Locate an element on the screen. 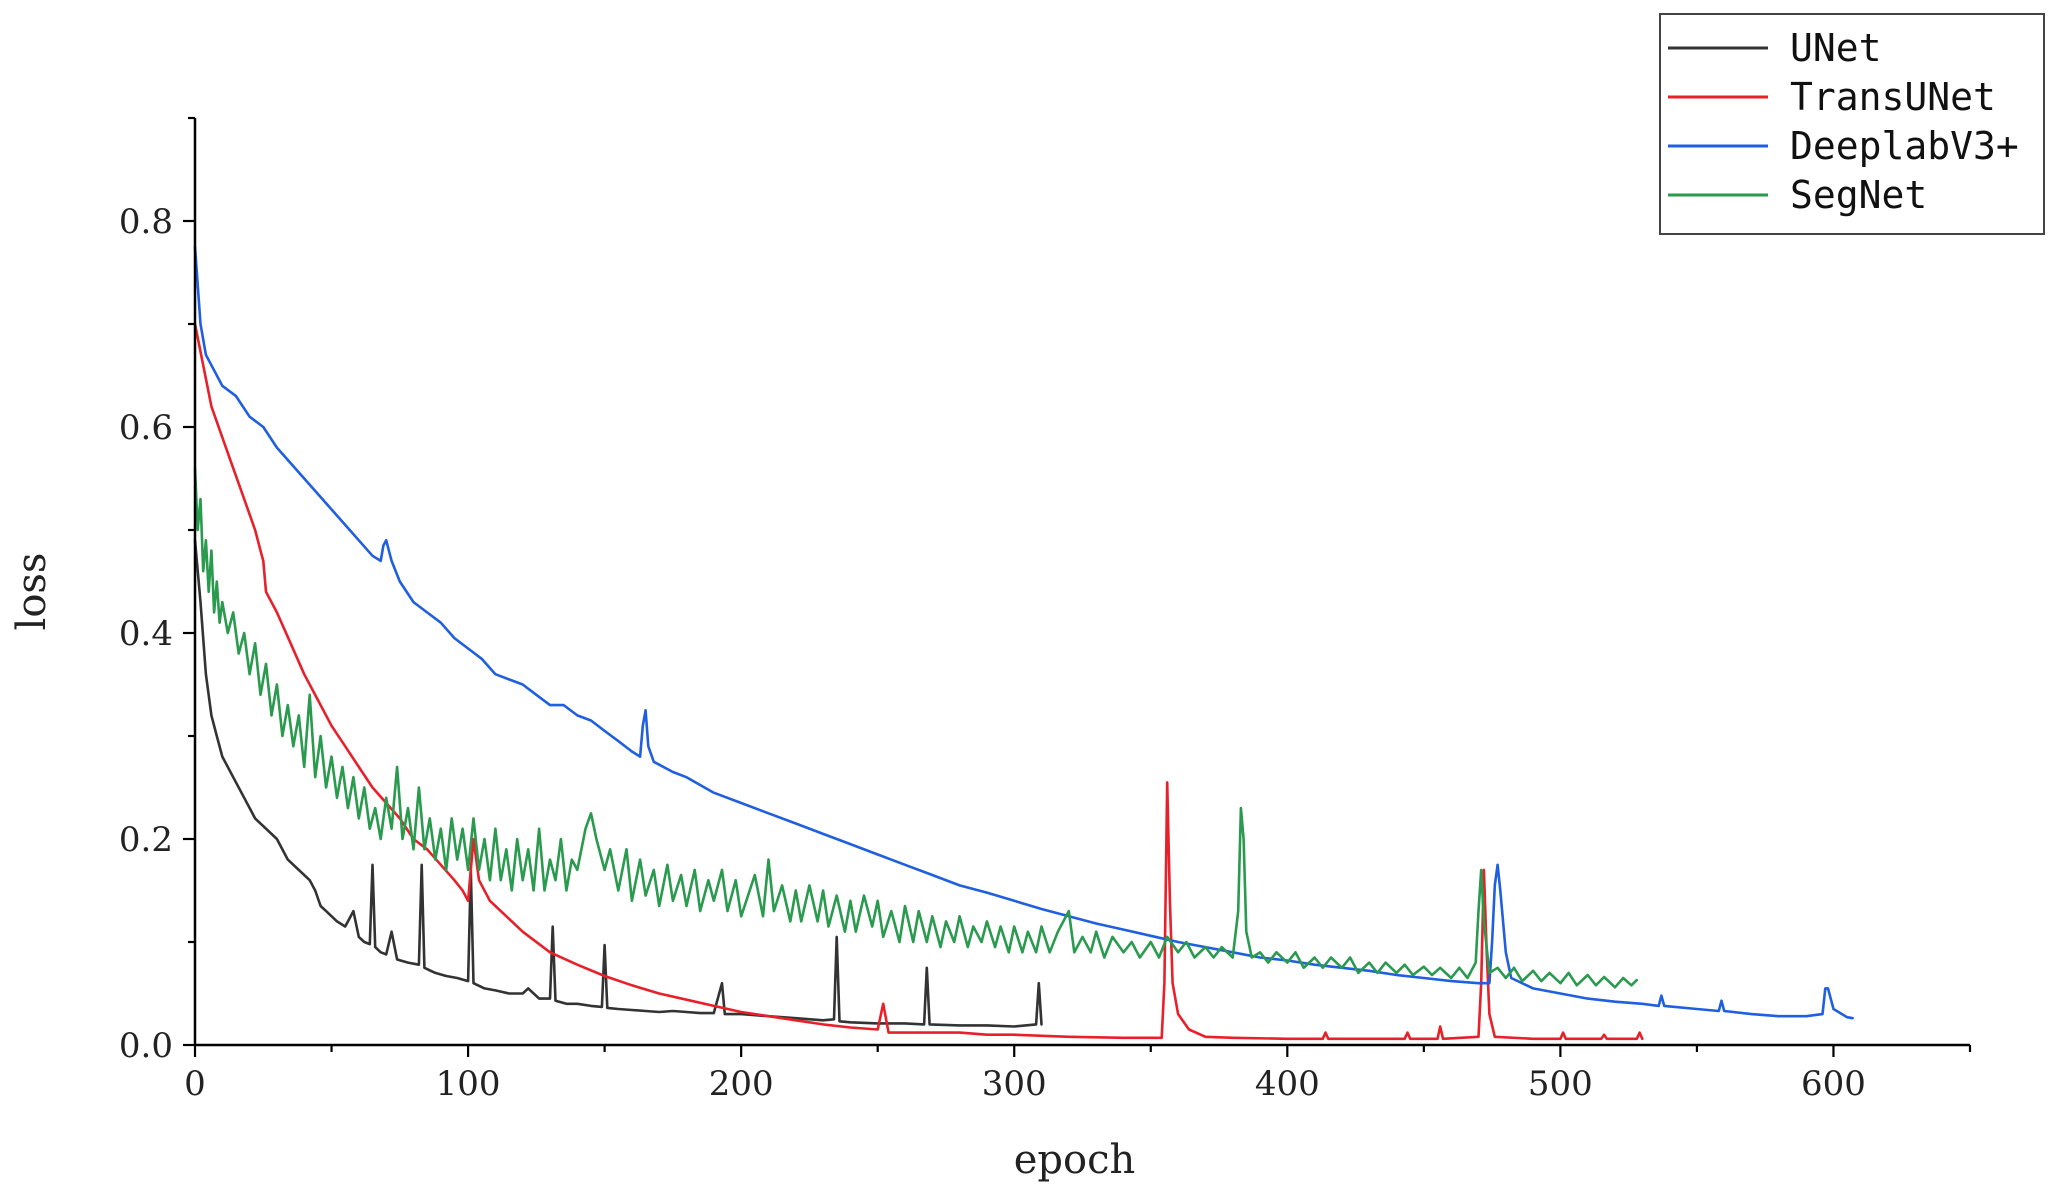 The image size is (2059, 1189). y-tick-label: 0.4 is located at coordinates (146, 634).